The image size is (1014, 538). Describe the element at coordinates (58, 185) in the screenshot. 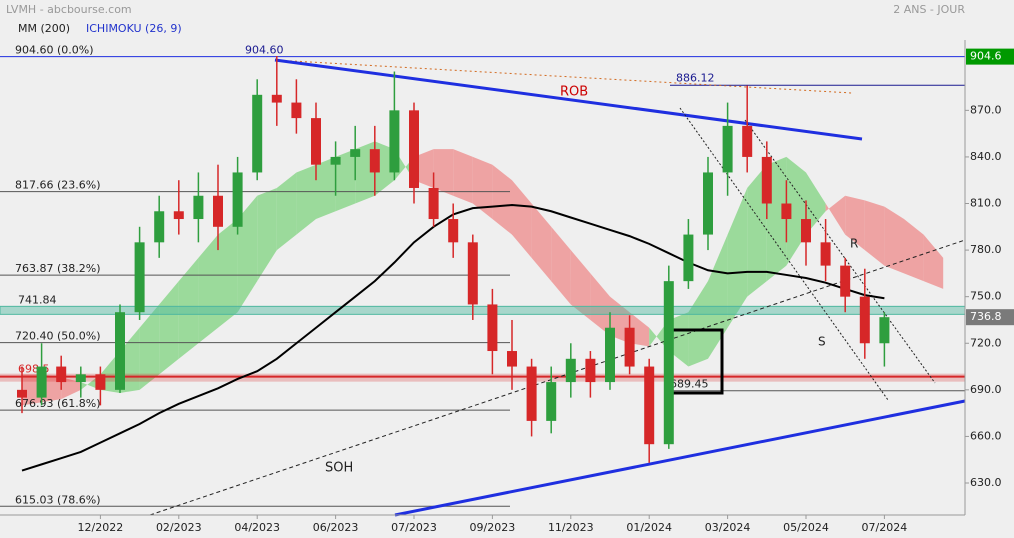

I see `fib-label: 817.66 (23.6%)` at that location.